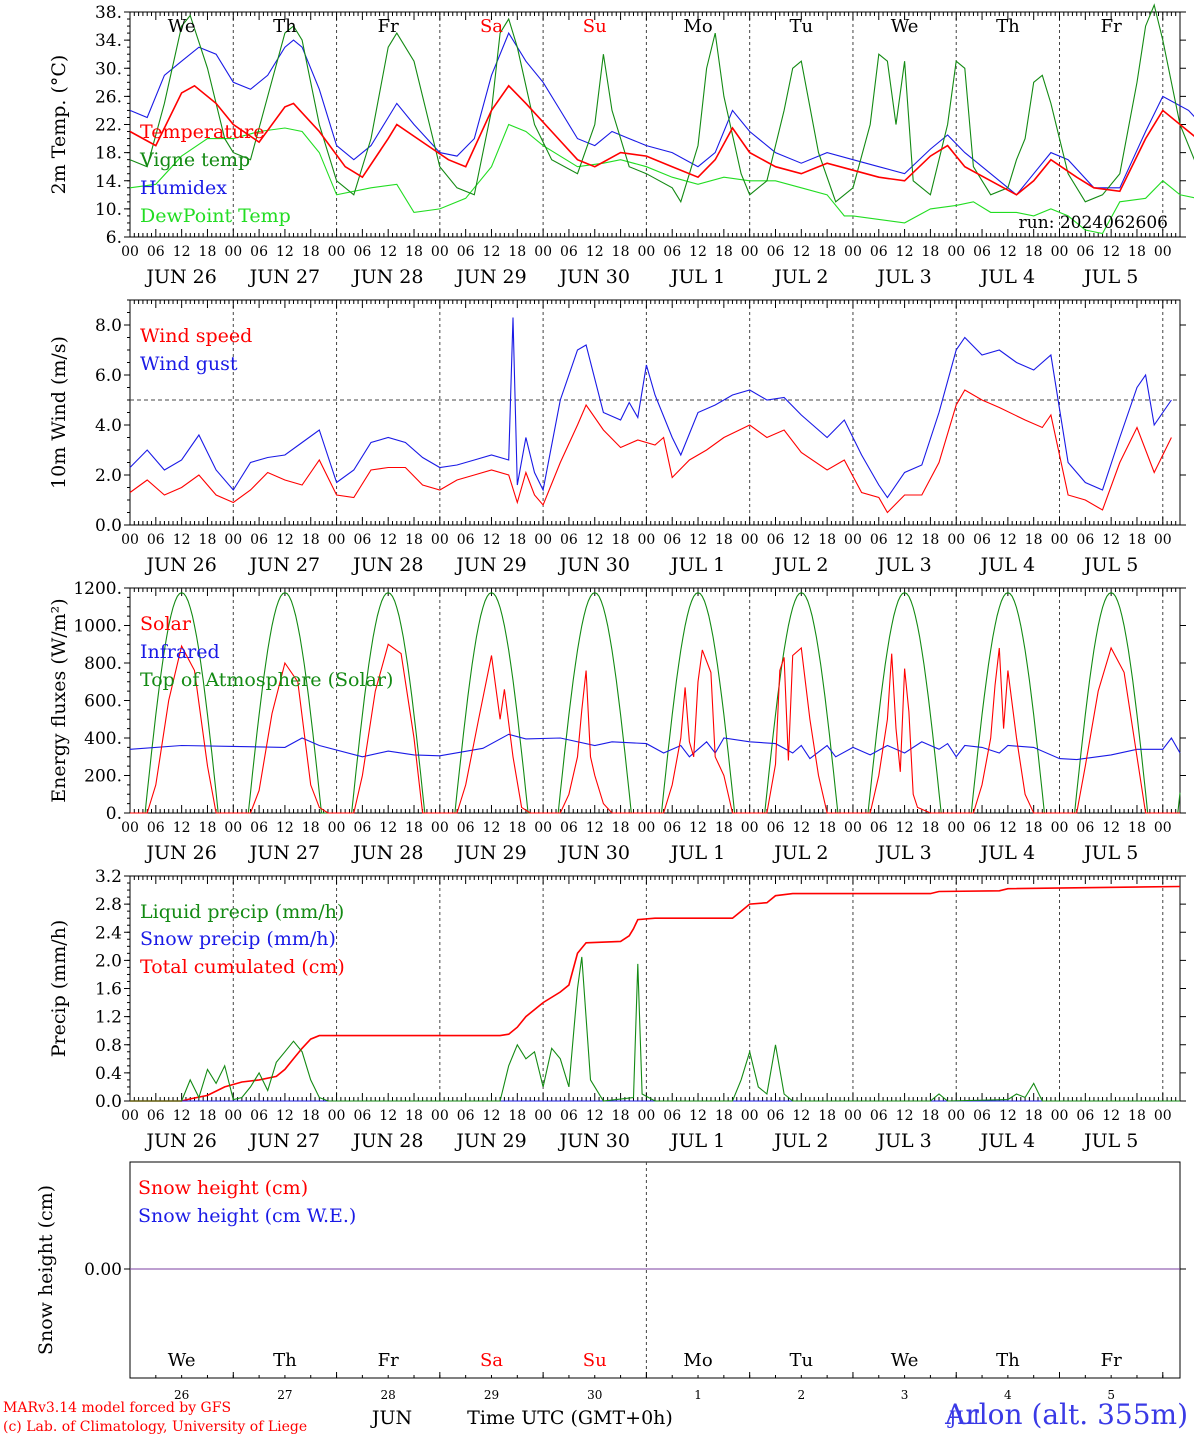 Image resolution: width=1194 pixels, height=1440 pixels. I want to click on date-label: JUL 1, so click(697, 853).